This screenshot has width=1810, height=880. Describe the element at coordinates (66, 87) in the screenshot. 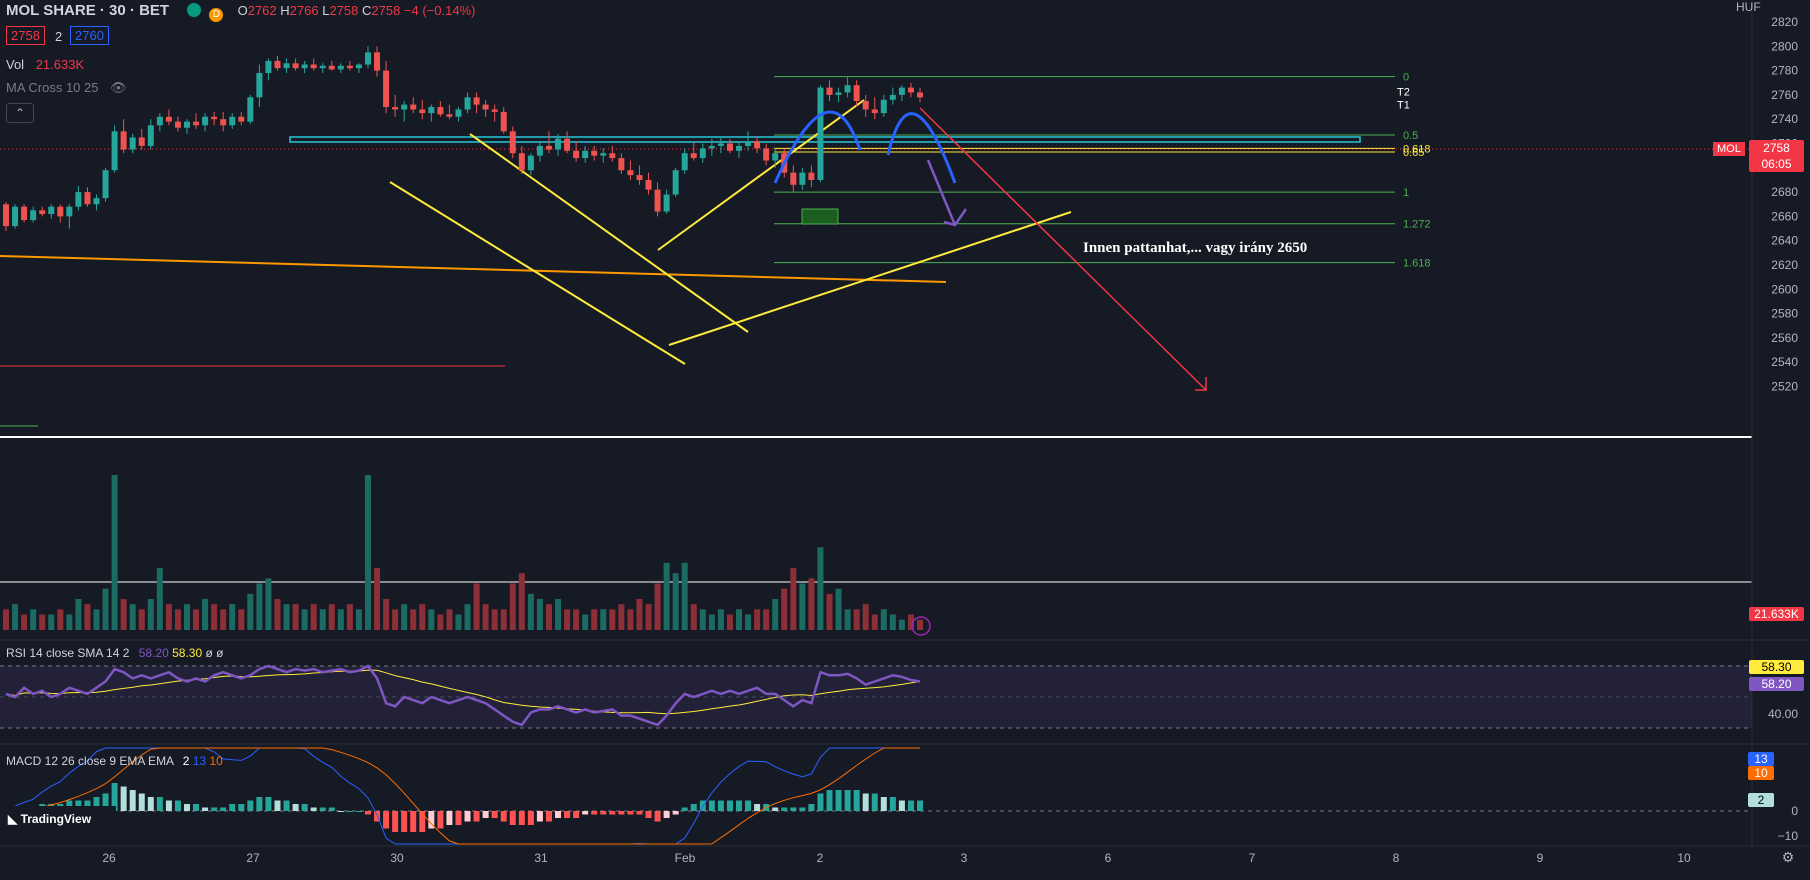

I see `ma-cross-legend: MA Cross 10 25 👁` at that location.